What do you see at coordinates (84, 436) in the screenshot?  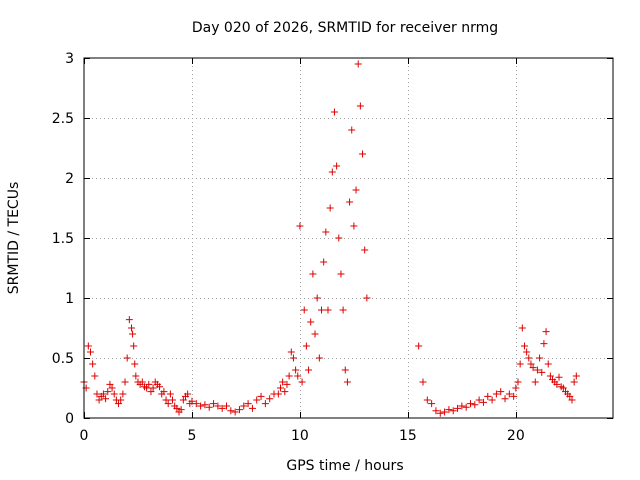 I see `x-tick-label: 0` at bounding box center [84, 436].